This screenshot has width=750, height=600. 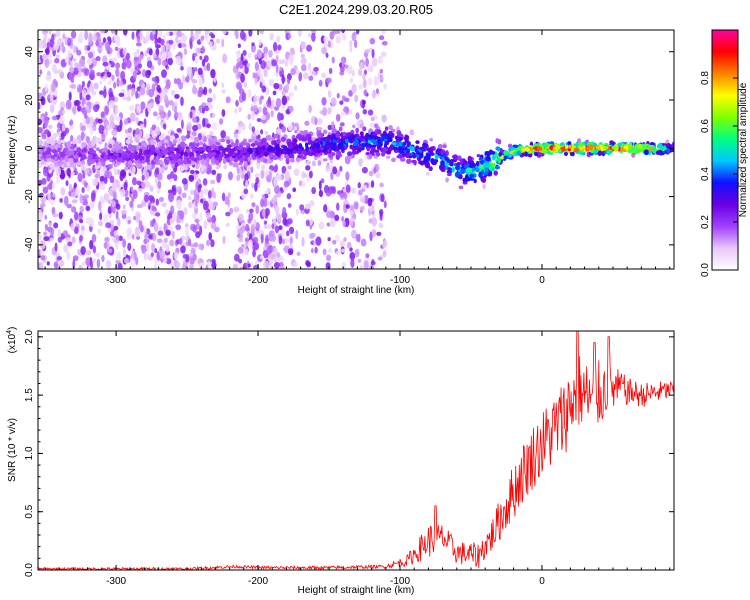 I want to click on spectrogram-x-label: Height of straight line (km), so click(x=356, y=290).